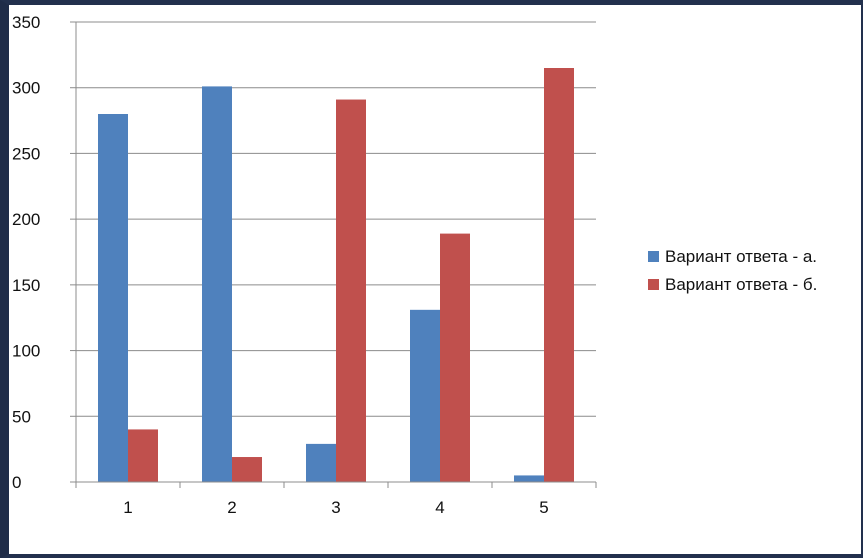  What do you see at coordinates (21, 416) in the screenshot?
I see `y-tick-label: 50` at bounding box center [21, 416].